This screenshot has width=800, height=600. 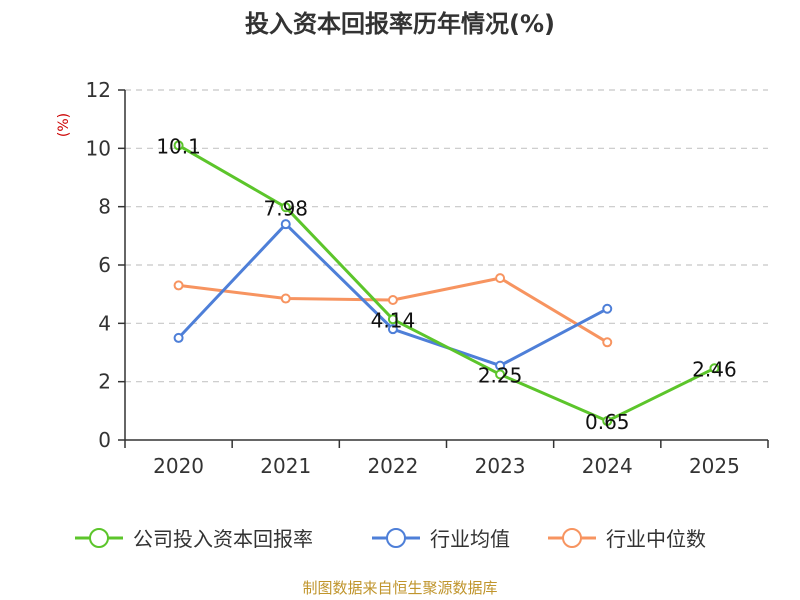 I want to click on legend-label-2: 行业中位数, so click(x=656, y=539).